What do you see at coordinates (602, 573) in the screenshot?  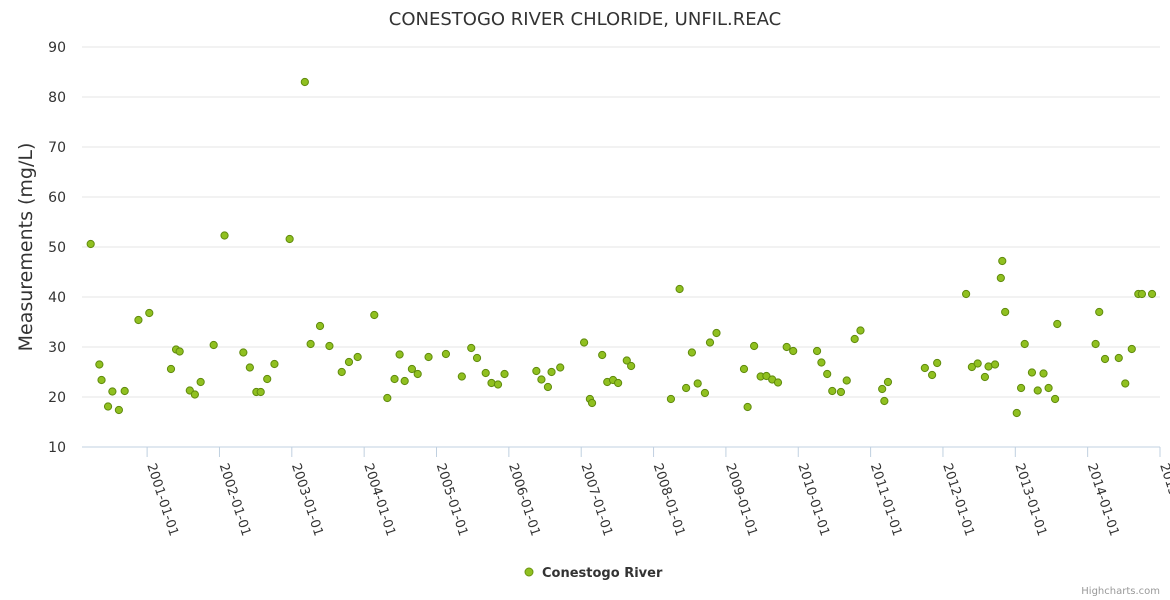 I see `legend-item-conestogo-river: Conestogo River` at bounding box center [602, 573].